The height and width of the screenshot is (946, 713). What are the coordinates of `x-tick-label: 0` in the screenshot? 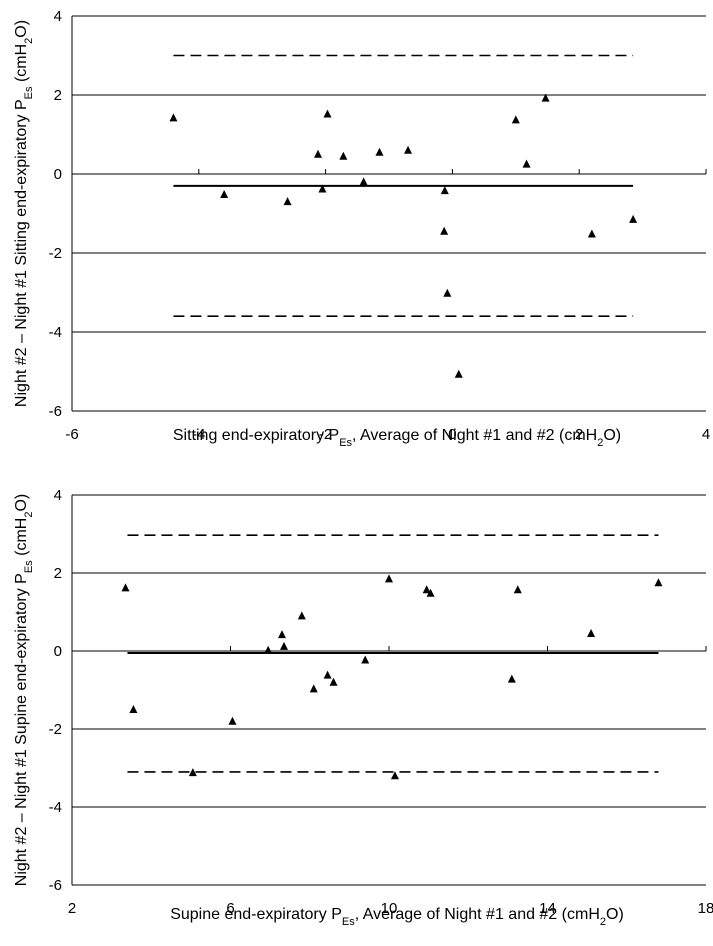 It's located at (452, 434).